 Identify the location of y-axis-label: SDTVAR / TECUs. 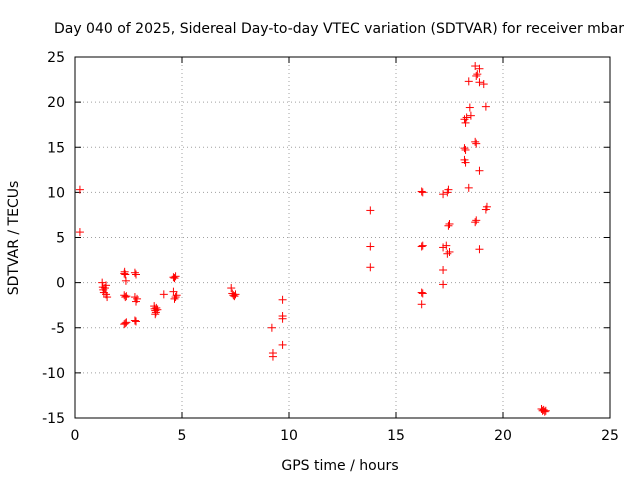
(14, 238).